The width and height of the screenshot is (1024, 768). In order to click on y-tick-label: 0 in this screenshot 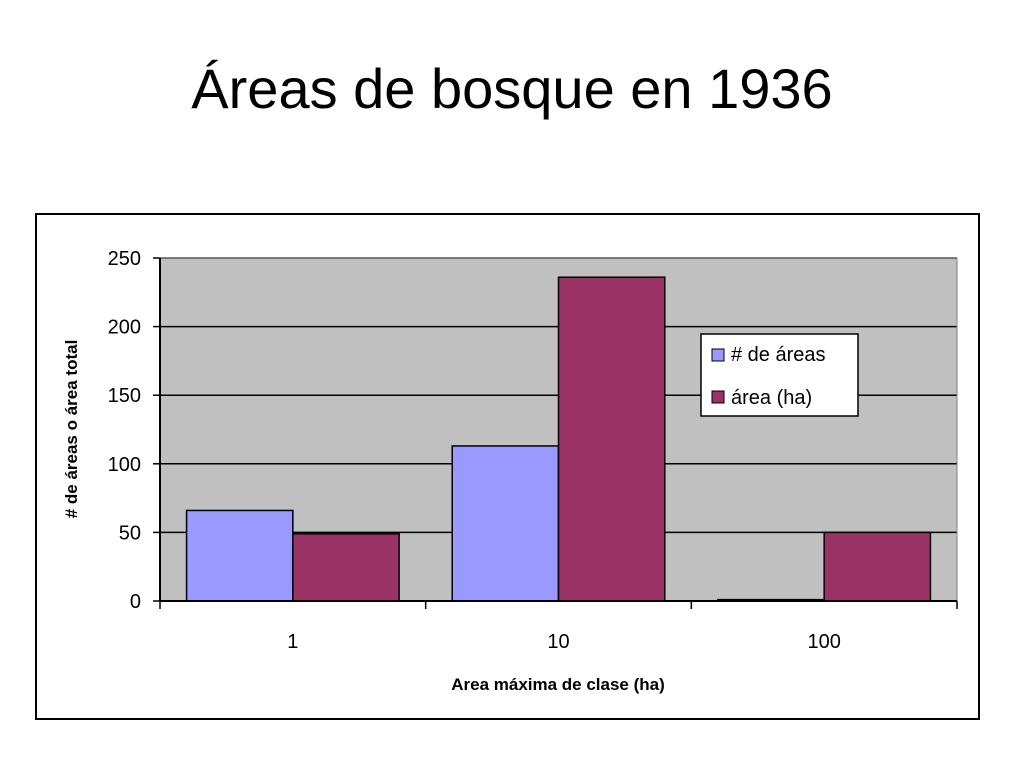, I will do `click(135, 602)`.